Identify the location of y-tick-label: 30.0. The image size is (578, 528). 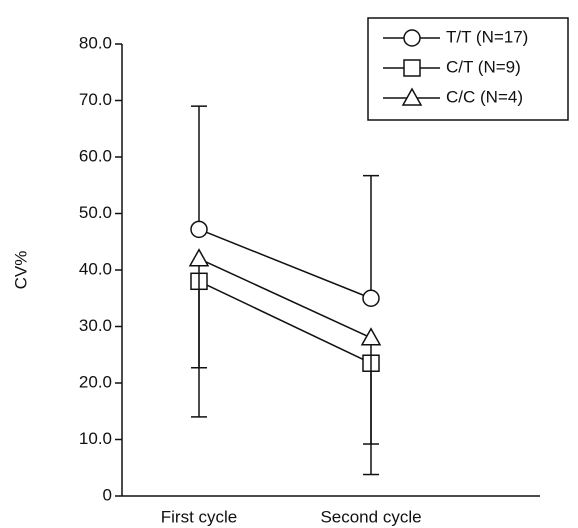
(95, 325).